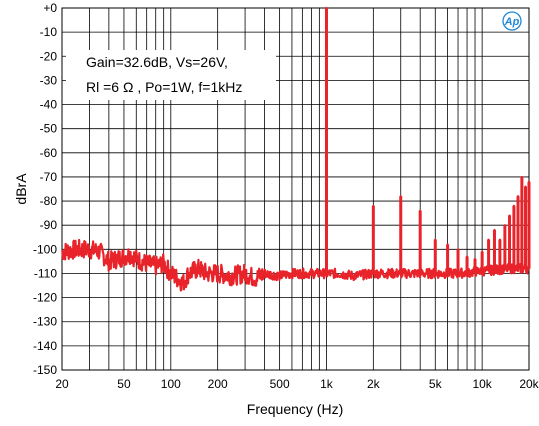 The width and height of the screenshot is (539, 426). Describe the element at coordinates (374, 384) in the screenshot. I see `x-tick-label: 2k` at that location.